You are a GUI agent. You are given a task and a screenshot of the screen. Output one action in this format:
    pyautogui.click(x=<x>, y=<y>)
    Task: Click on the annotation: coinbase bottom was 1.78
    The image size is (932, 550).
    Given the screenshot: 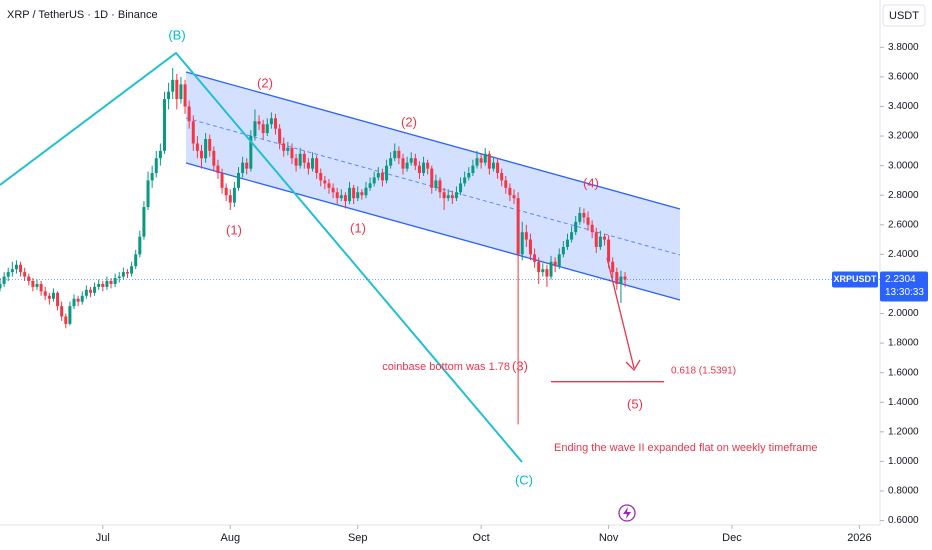 What is the action you would take?
    pyautogui.click(x=446, y=367)
    